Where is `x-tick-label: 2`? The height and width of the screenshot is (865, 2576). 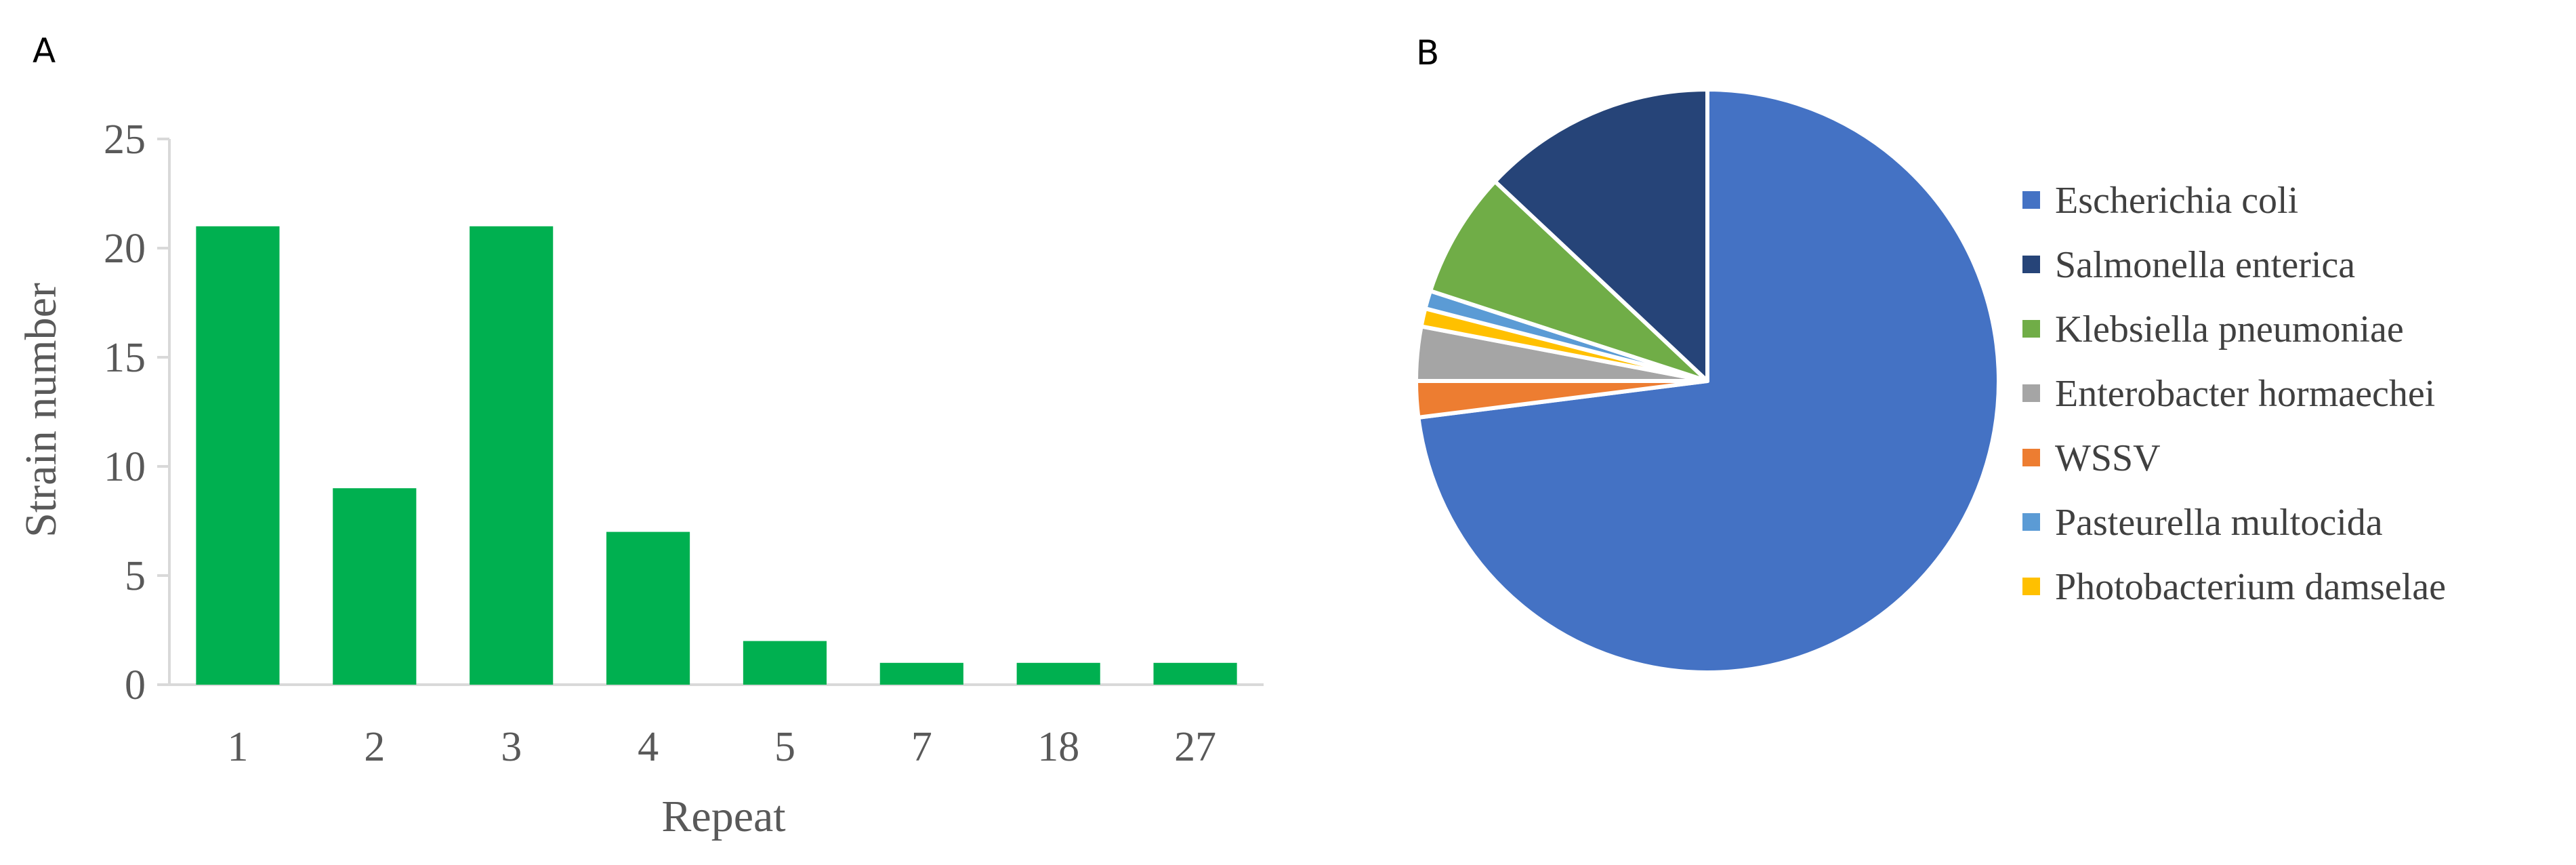
x-tick-label: 2 is located at coordinates (374, 747).